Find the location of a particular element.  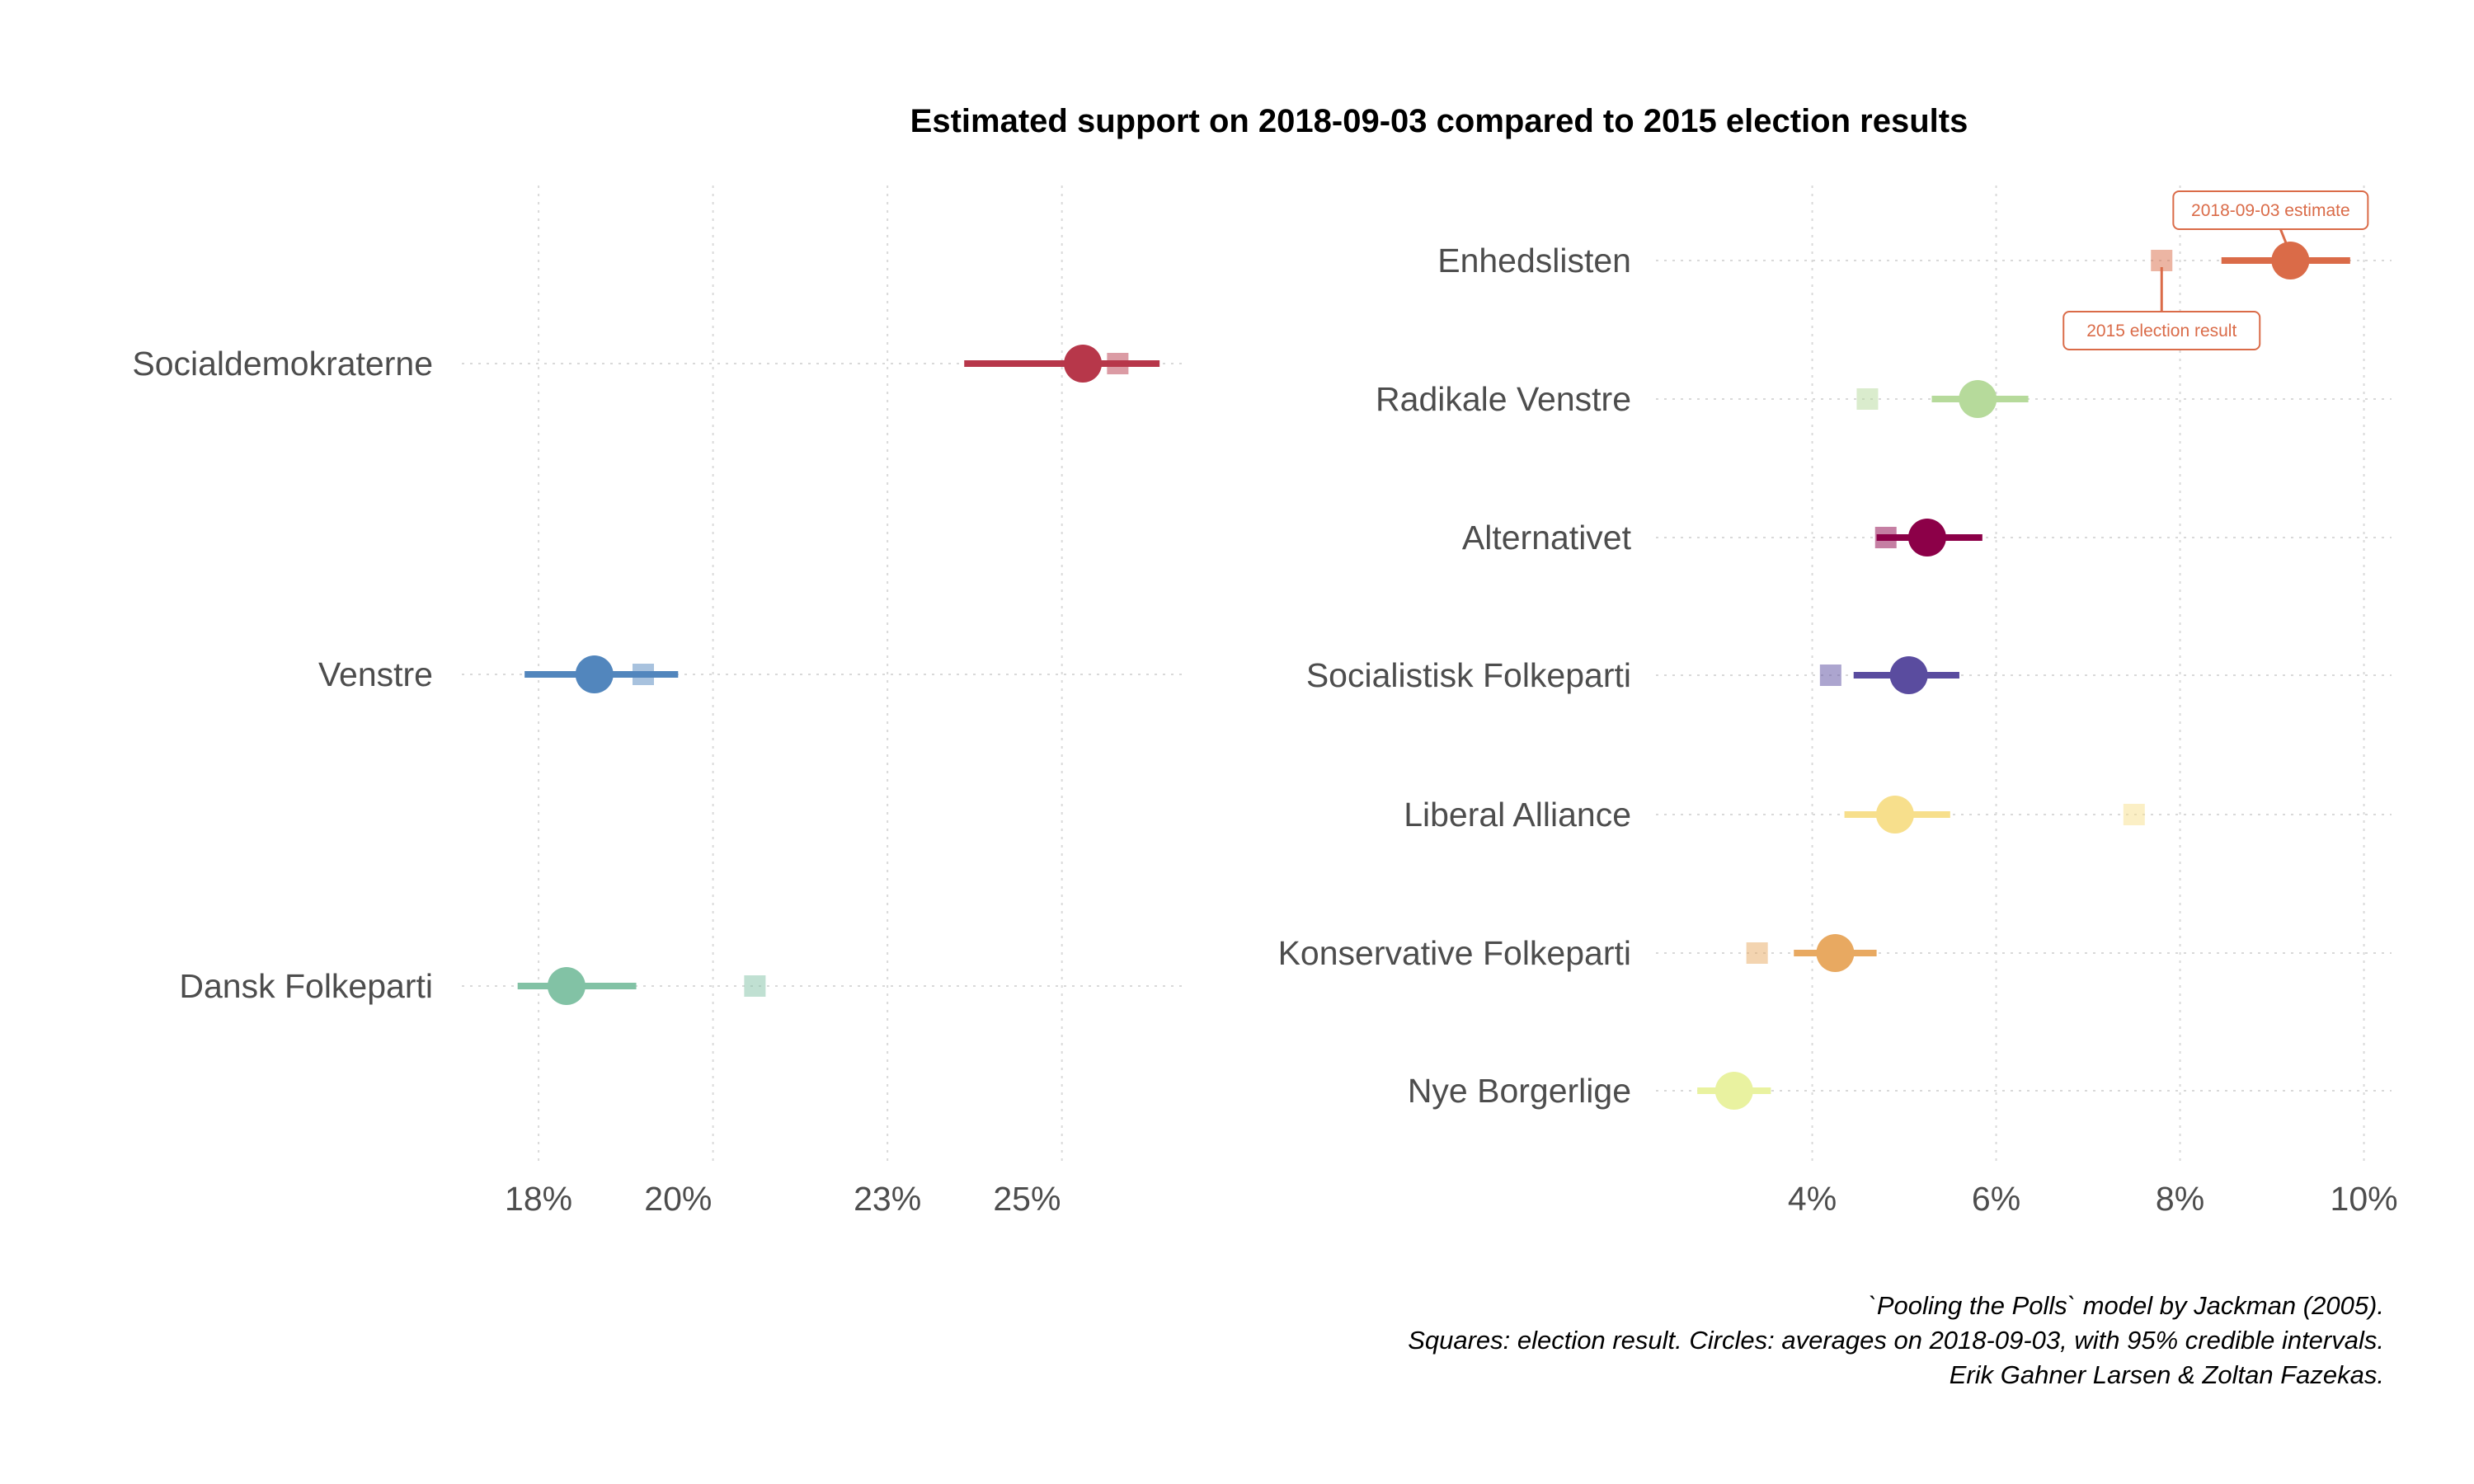

estimate-annotation: 2018-09-03 estimate is located at coordinates (2270, 222).